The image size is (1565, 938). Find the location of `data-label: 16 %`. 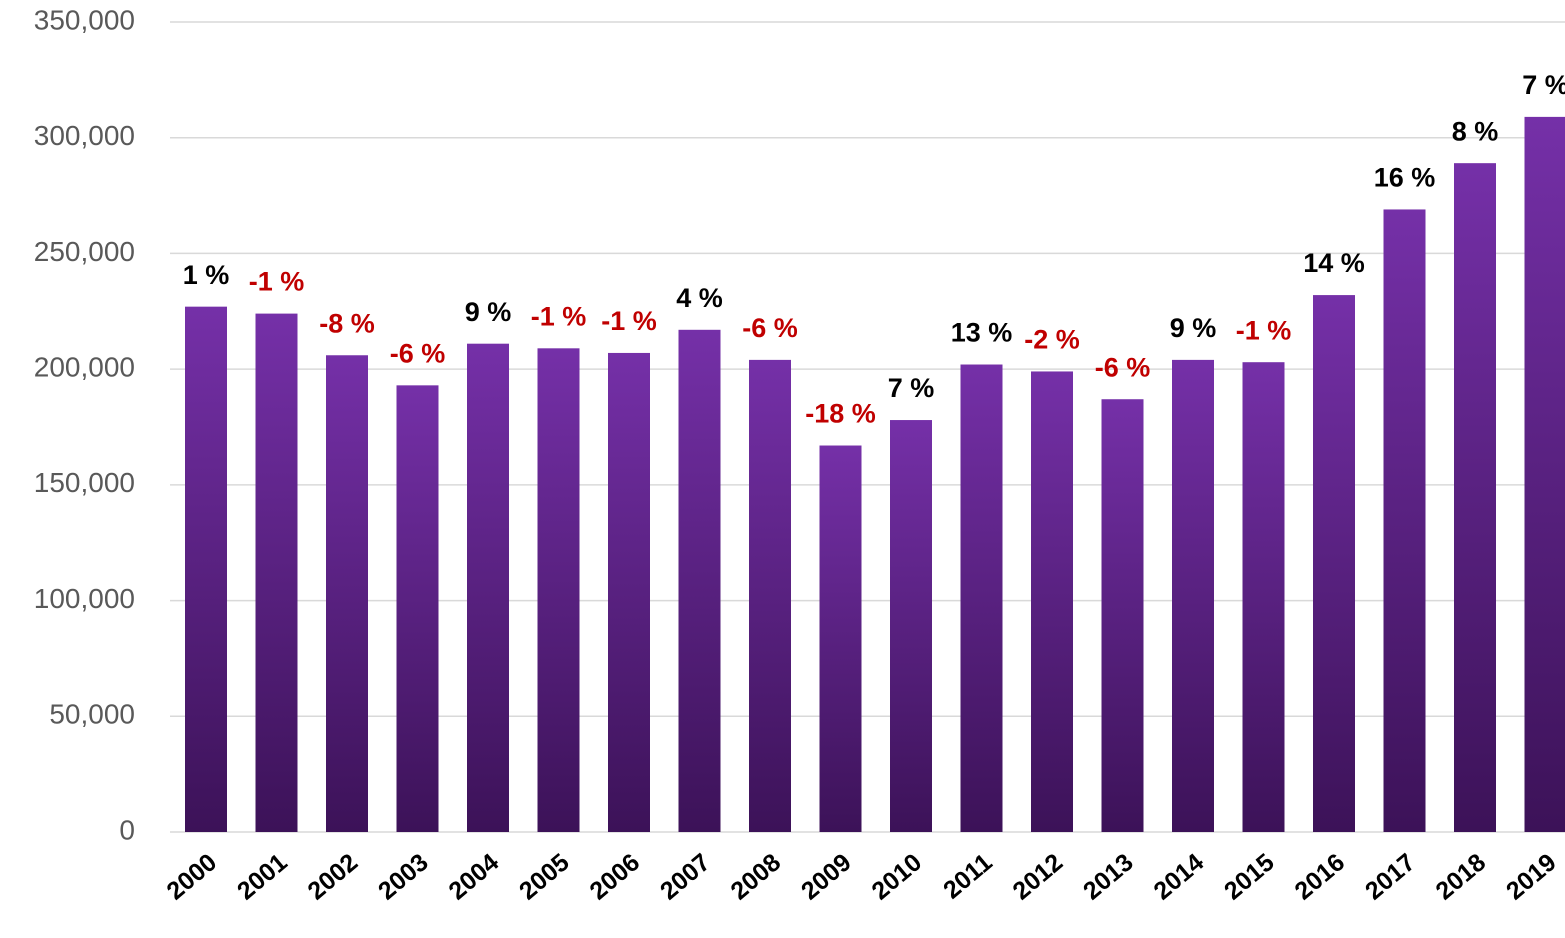

data-label: 16 % is located at coordinates (1405, 178).